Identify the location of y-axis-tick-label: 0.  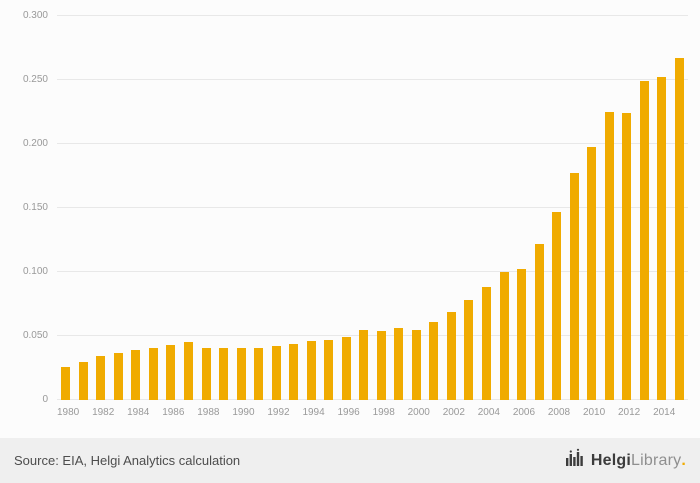
(45, 399).